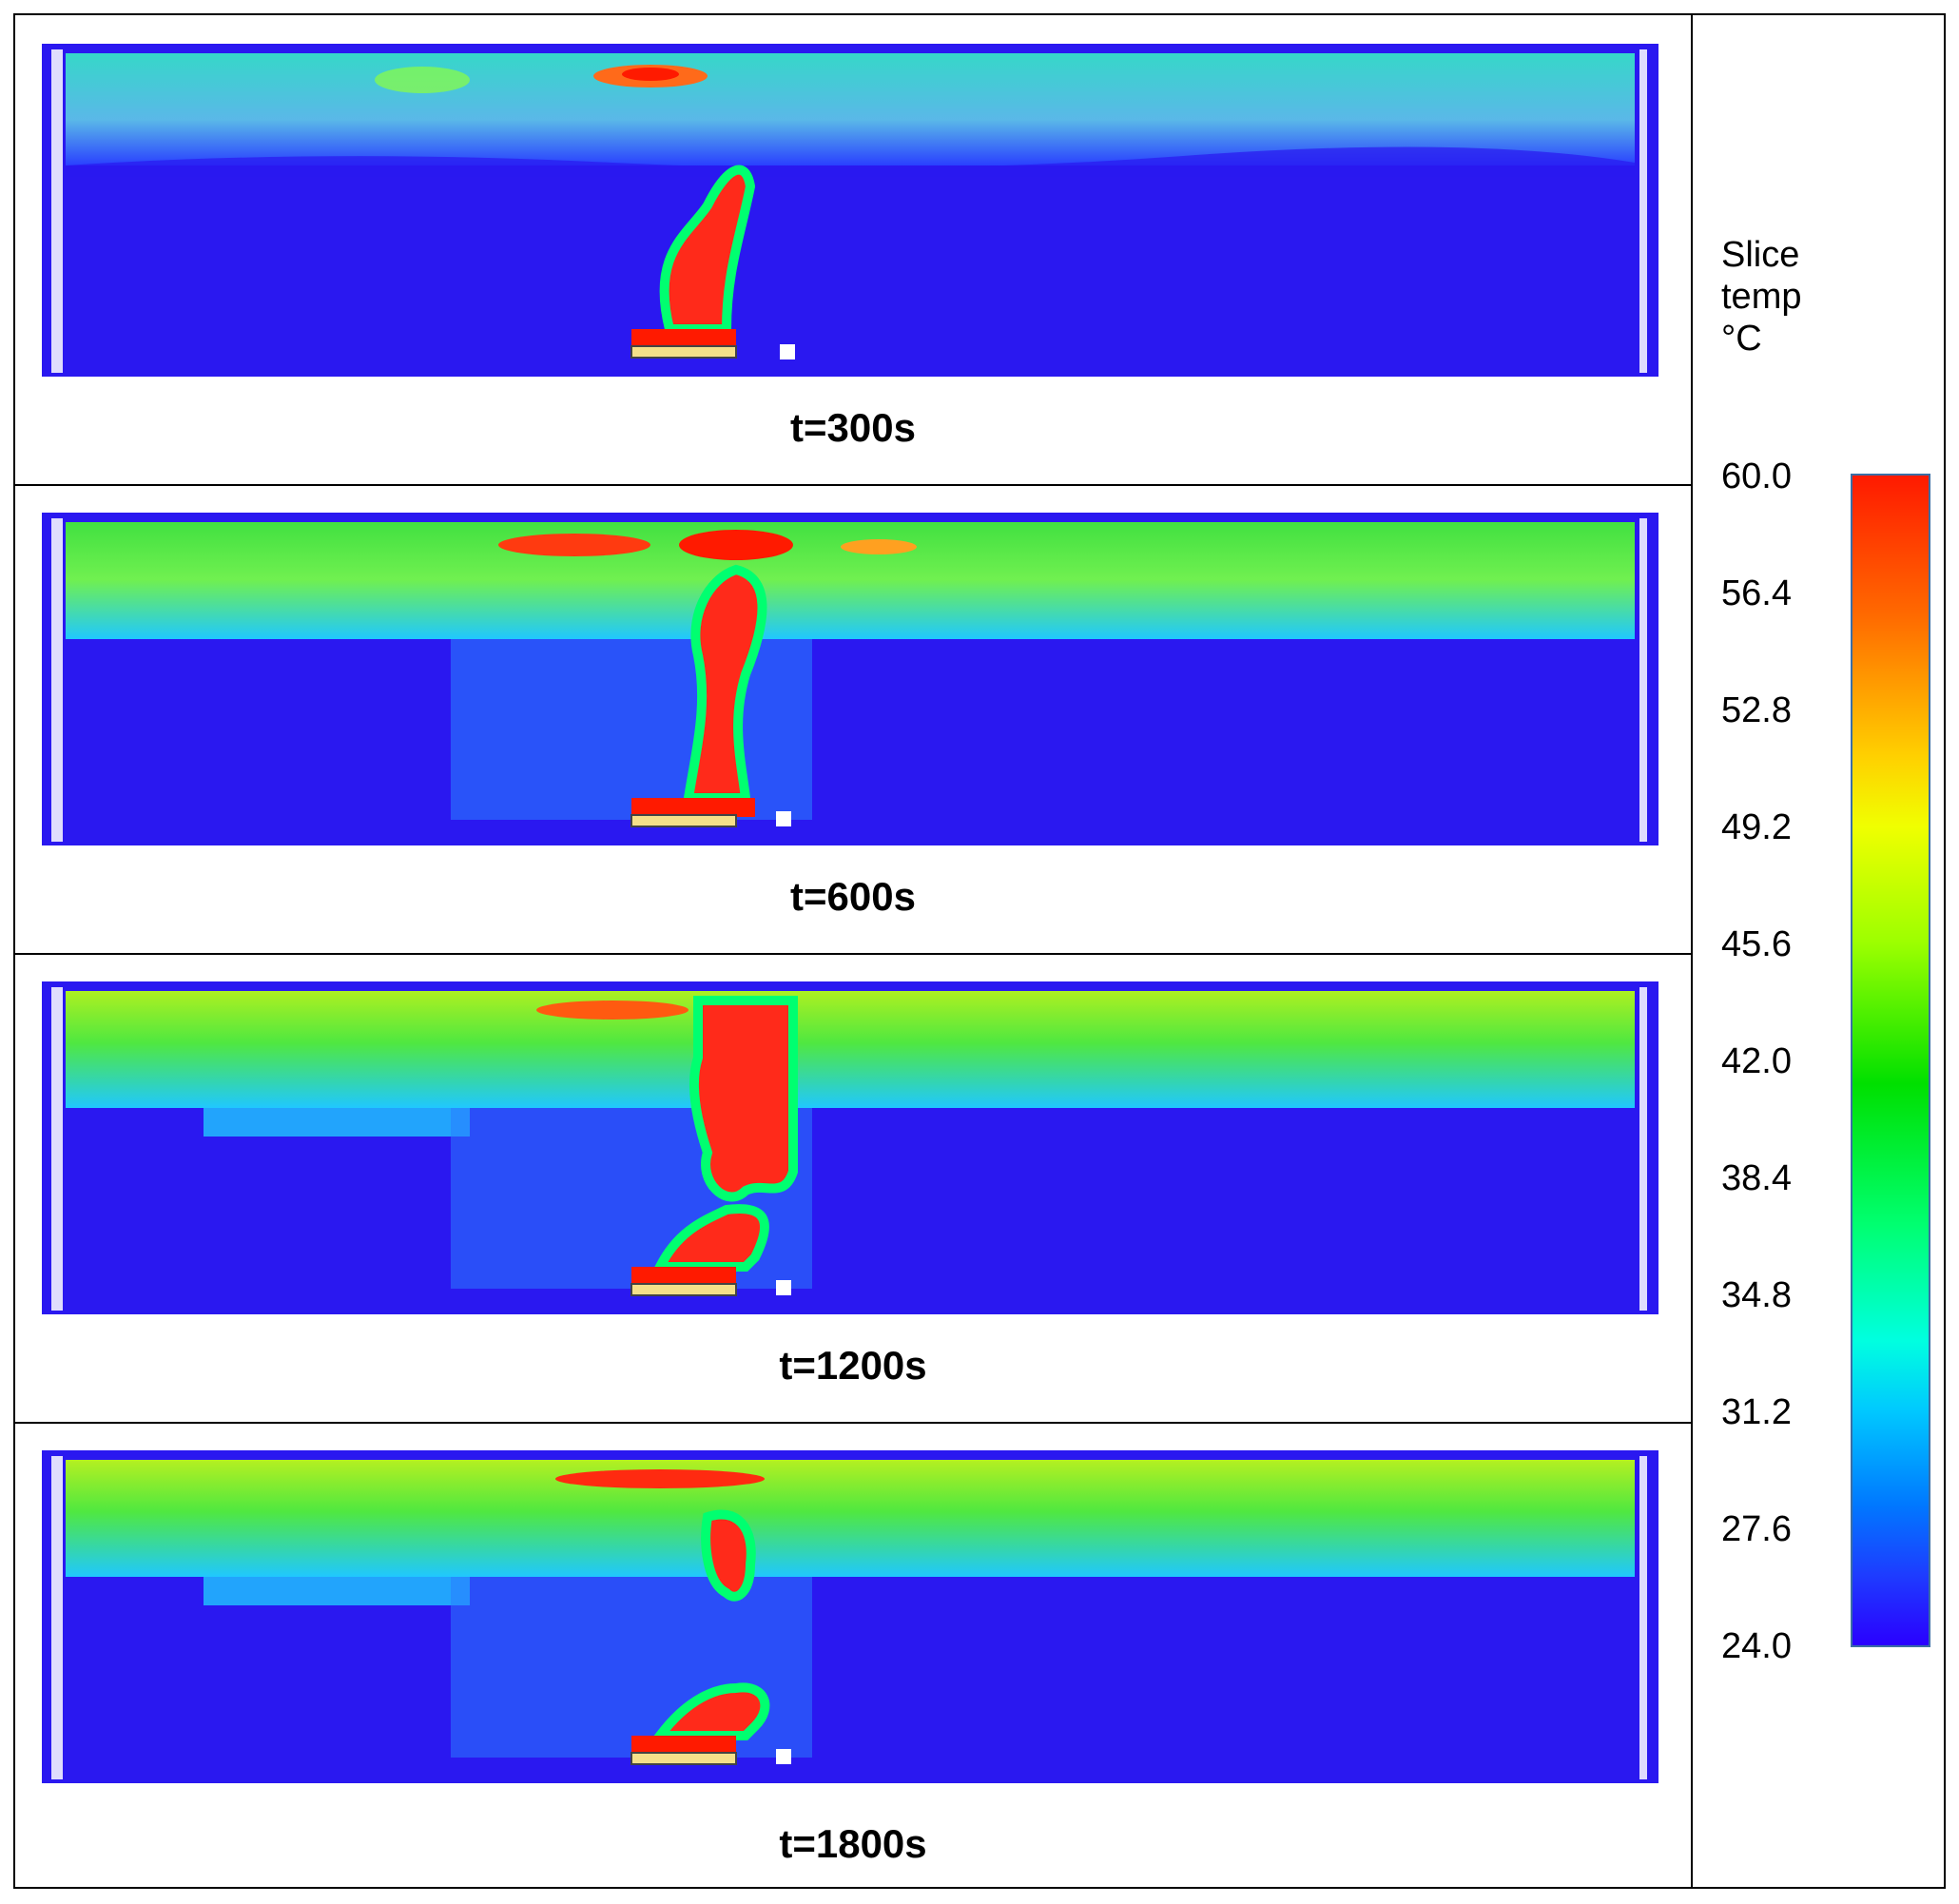  I want to click on colorbar-tick: 24.0, so click(1757, 1646).